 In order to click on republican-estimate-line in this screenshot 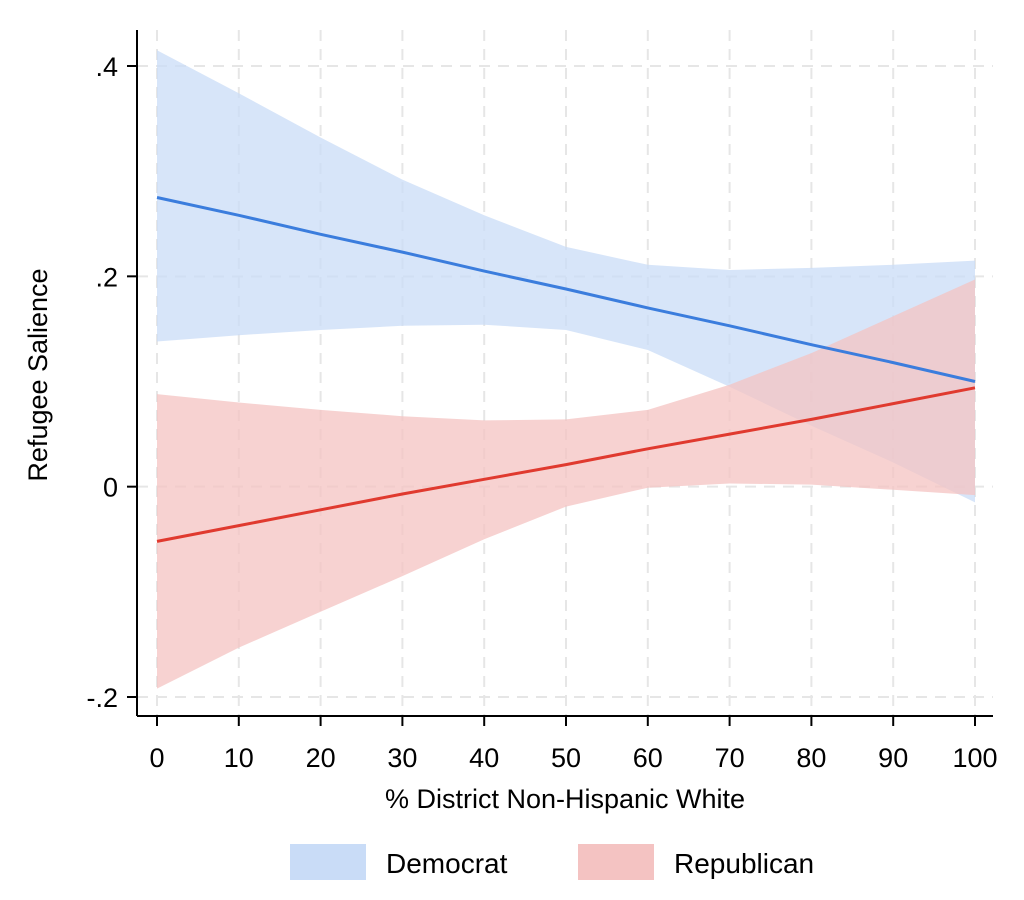, I will do `click(566, 464)`.